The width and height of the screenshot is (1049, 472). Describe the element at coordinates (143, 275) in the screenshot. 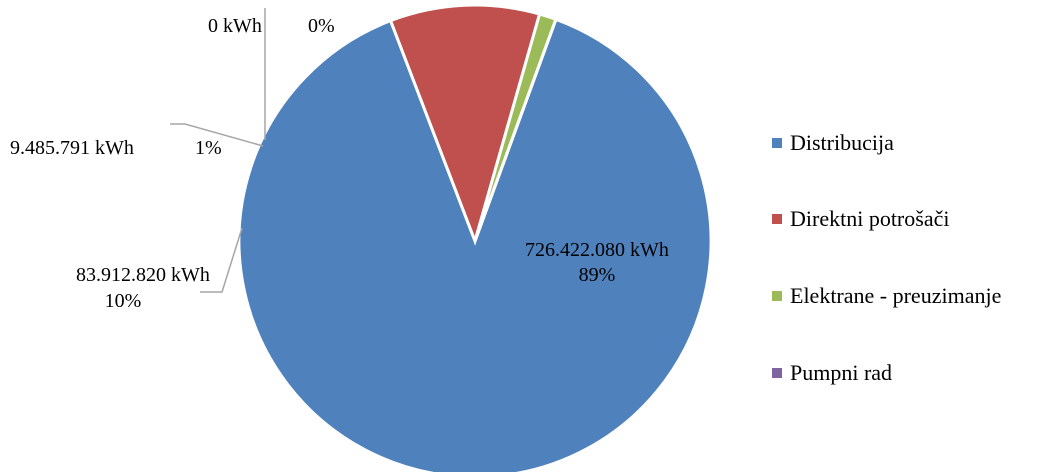

I see `data-label-direktni-value: 83.912.820 kWh` at that location.